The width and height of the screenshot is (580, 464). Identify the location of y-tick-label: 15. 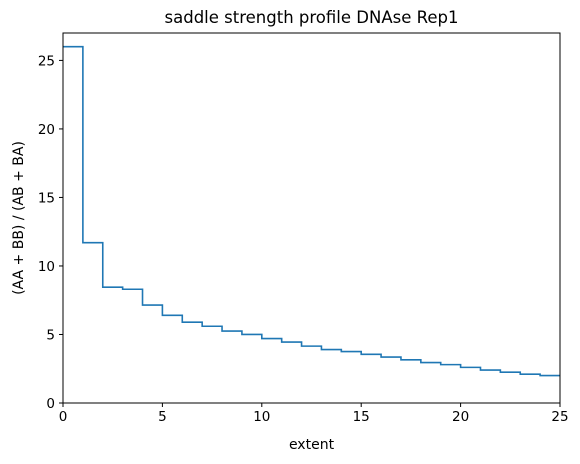
(46, 198).